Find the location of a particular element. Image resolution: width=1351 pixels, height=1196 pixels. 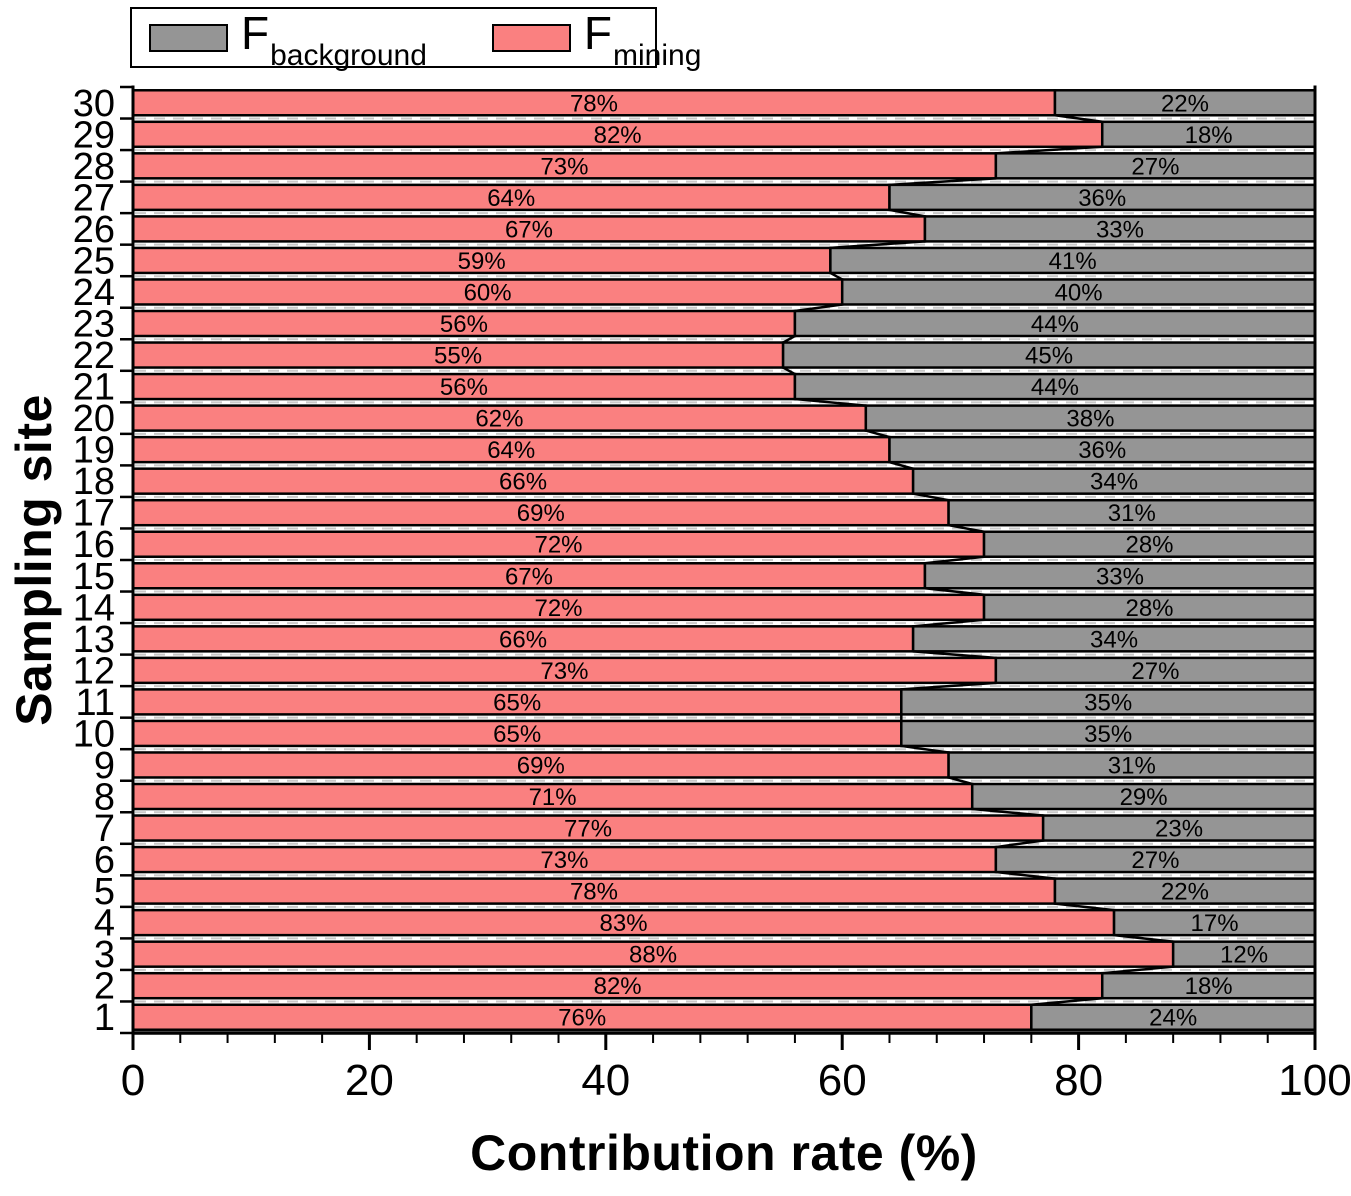

bar-label-mining-site-6: 73% is located at coordinates (564, 860).